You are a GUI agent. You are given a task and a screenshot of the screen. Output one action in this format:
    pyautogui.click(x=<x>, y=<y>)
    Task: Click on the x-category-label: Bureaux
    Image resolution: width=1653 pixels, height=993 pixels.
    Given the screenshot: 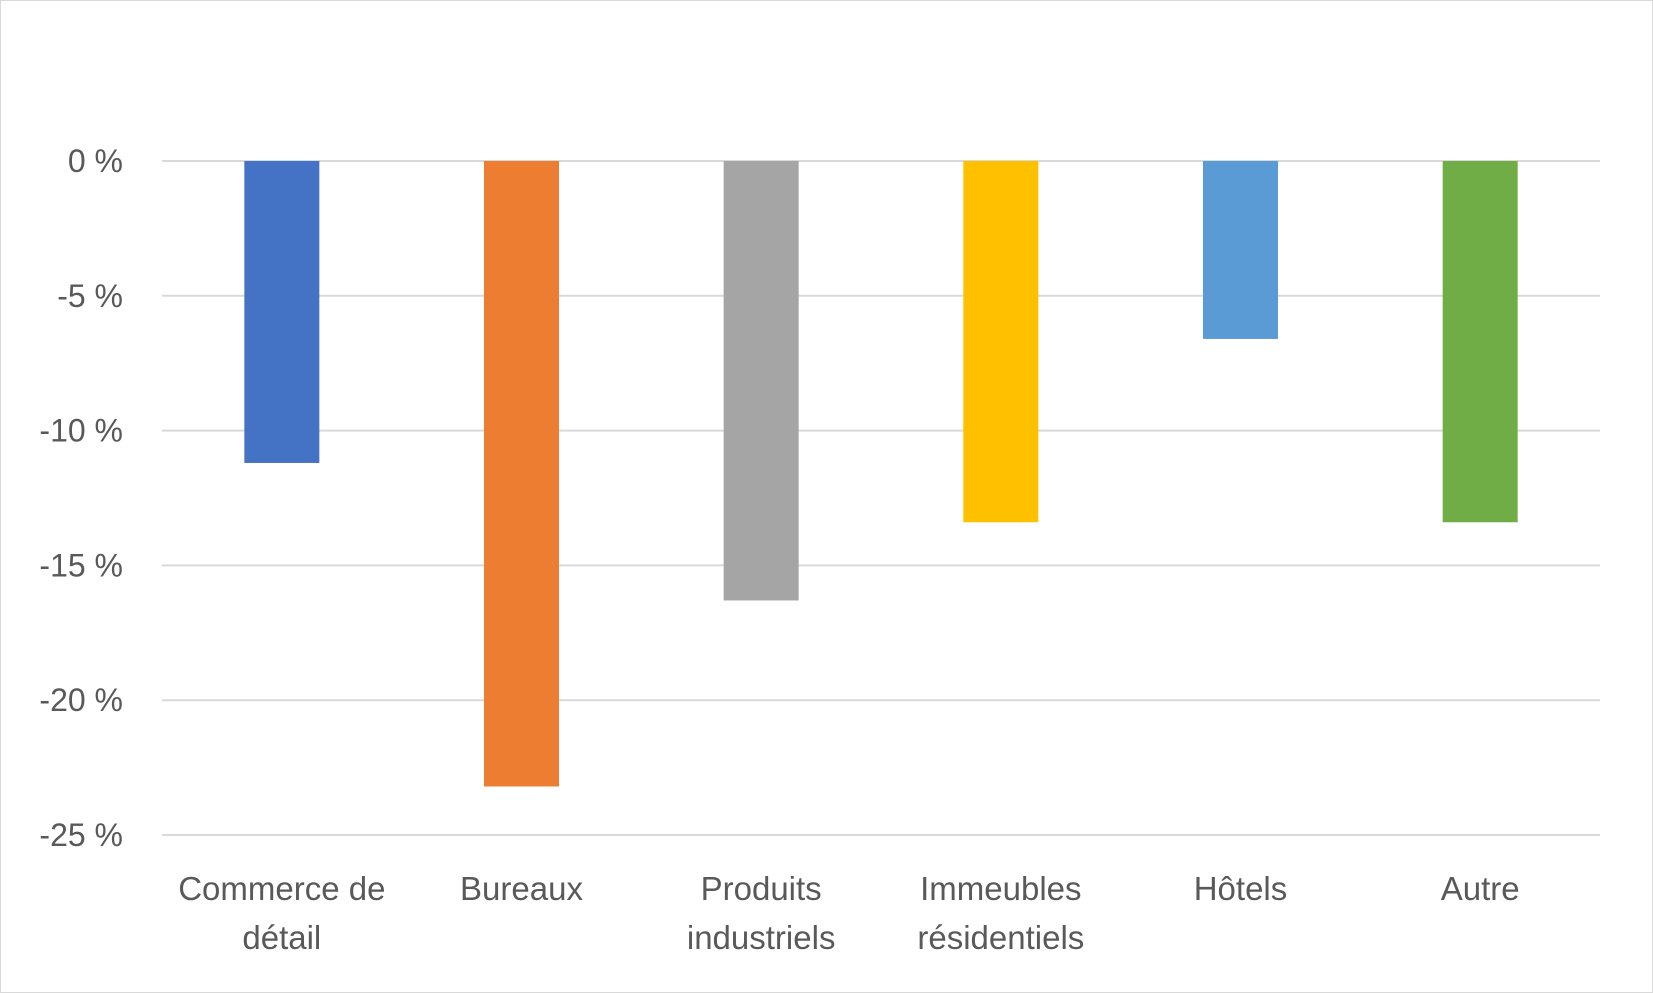 What is the action you would take?
    pyautogui.click(x=521, y=888)
    